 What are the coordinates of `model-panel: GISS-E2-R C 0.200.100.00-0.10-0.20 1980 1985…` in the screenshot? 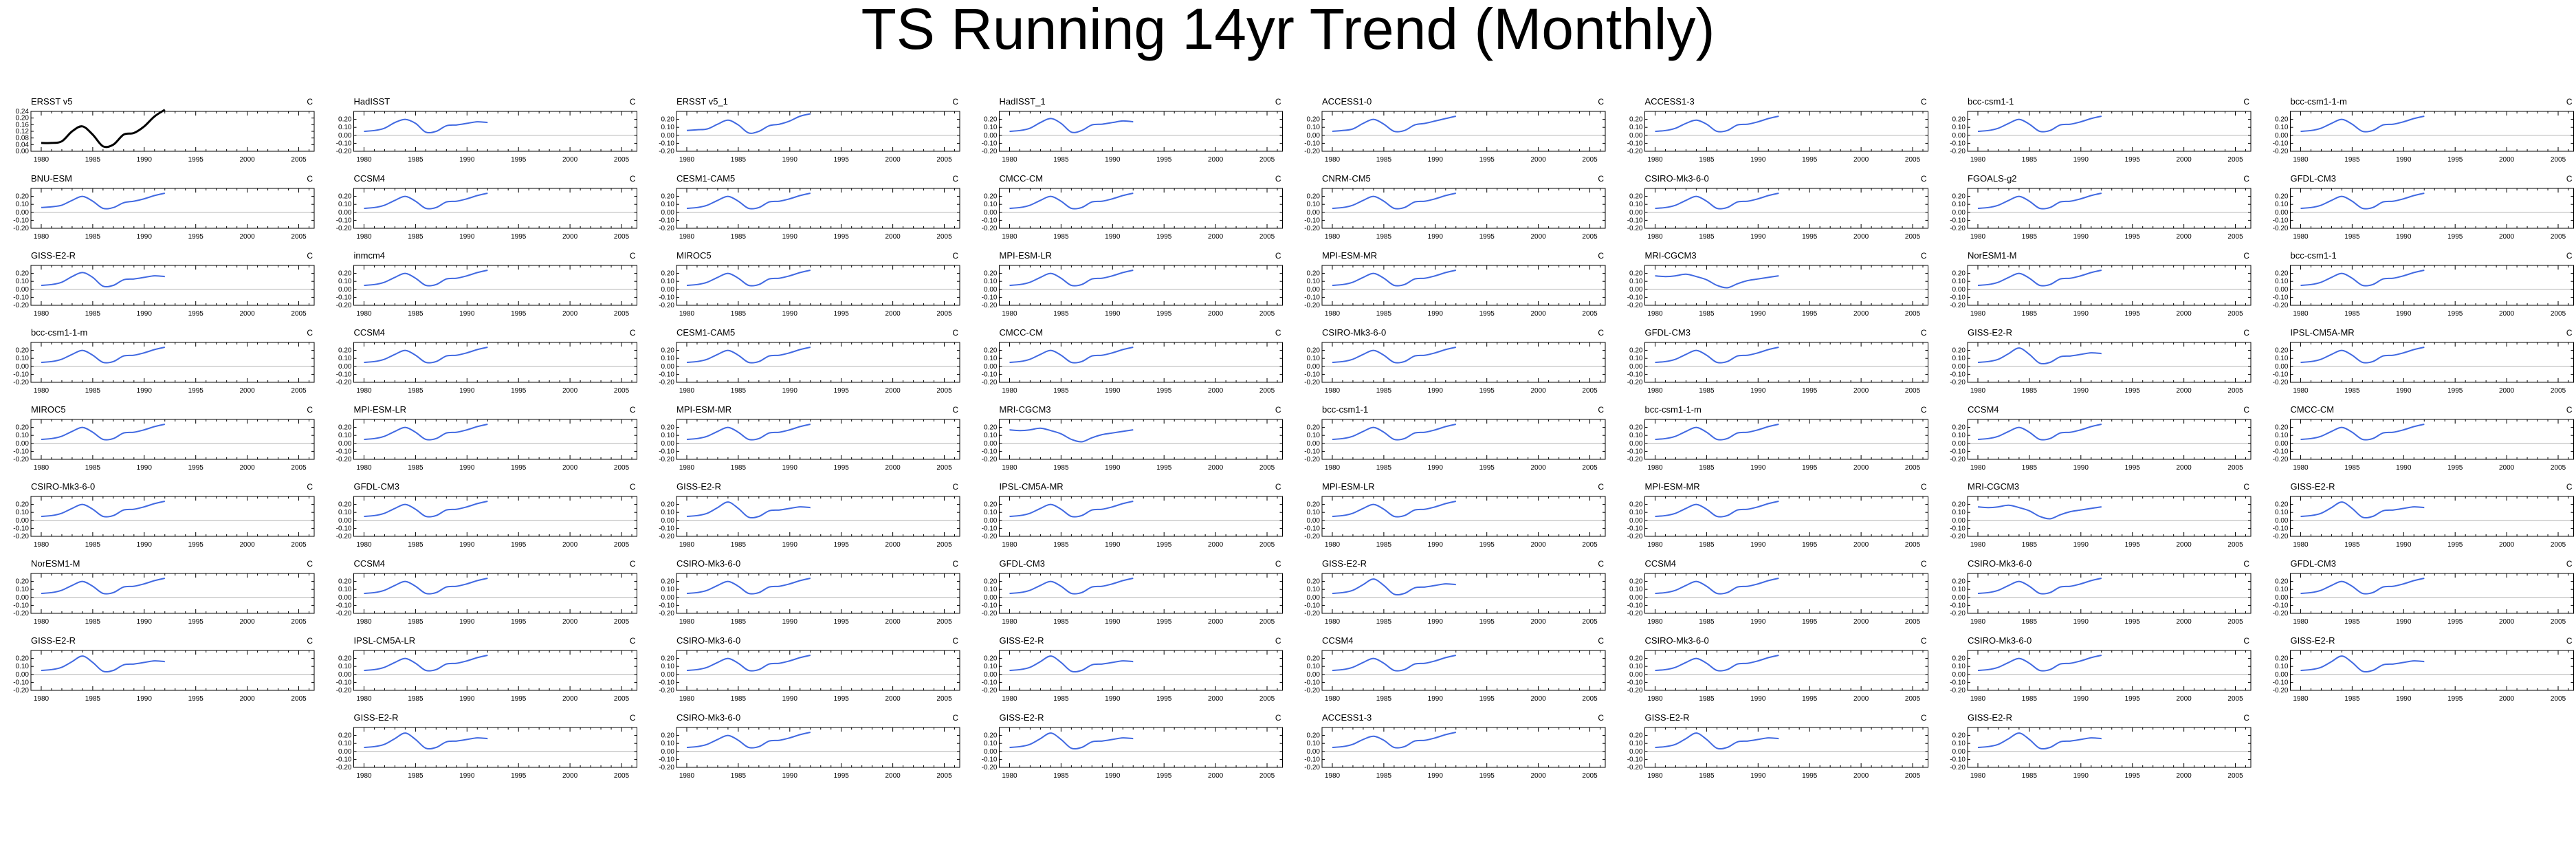 It's located at (164, 669).